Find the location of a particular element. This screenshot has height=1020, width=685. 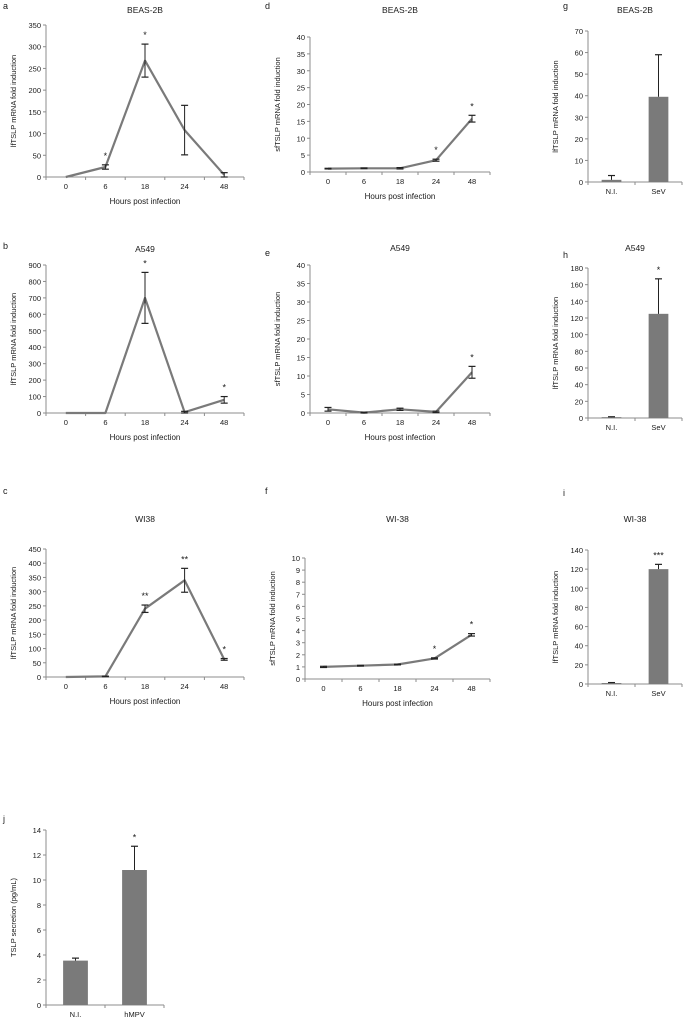

y-tick-label: 9 is located at coordinates (298, 570).